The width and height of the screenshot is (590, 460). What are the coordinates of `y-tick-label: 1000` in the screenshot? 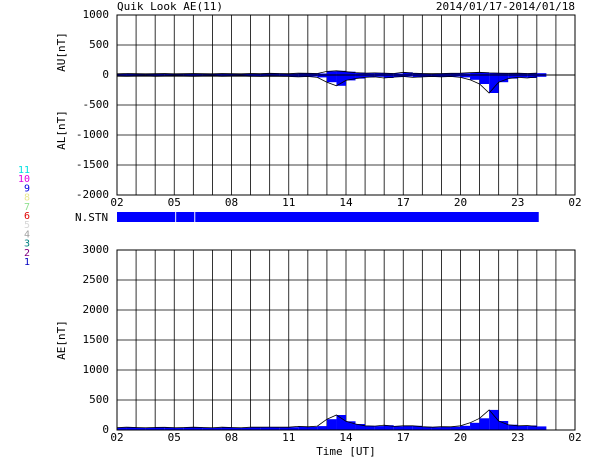 It's located at (96, 369).